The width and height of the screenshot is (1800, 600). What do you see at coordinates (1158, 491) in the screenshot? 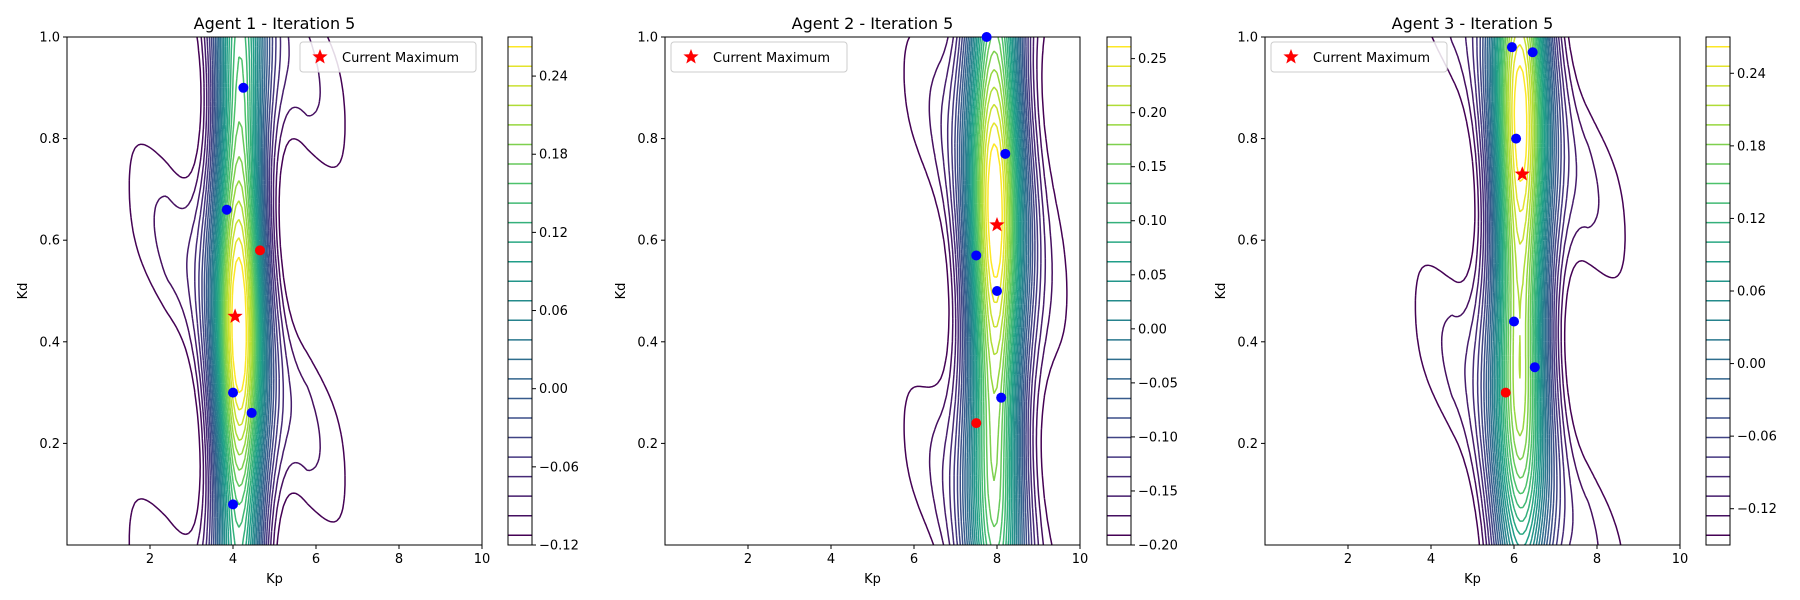
I see `colorbar-tick-label: −0.15` at bounding box center [1158, 491].